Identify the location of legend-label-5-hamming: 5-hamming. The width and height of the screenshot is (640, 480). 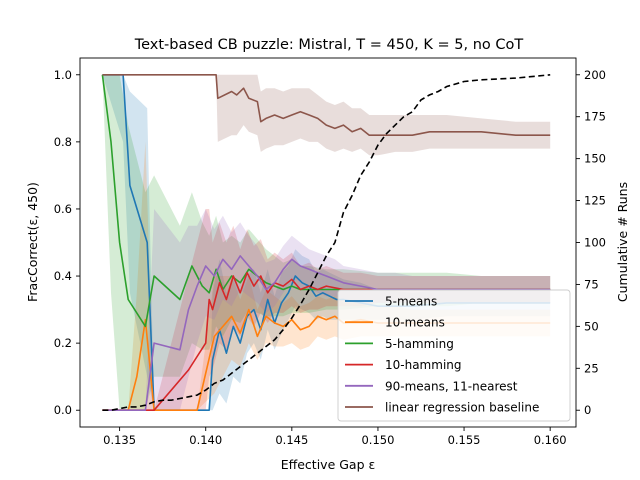
(419, 344).